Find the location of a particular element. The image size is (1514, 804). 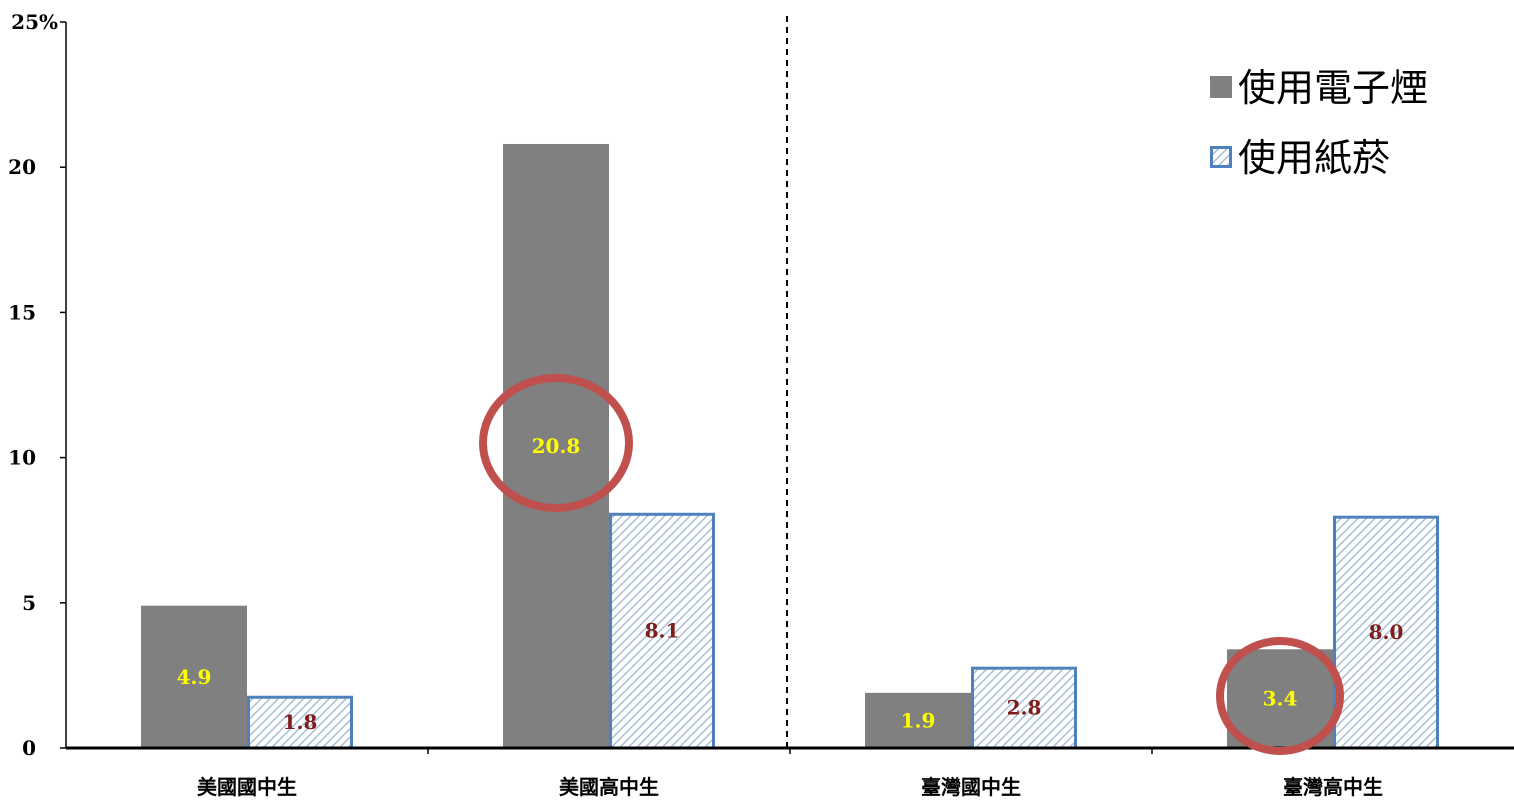

legend-label: 使用紙菸 is located at coordinates (1314, 158).